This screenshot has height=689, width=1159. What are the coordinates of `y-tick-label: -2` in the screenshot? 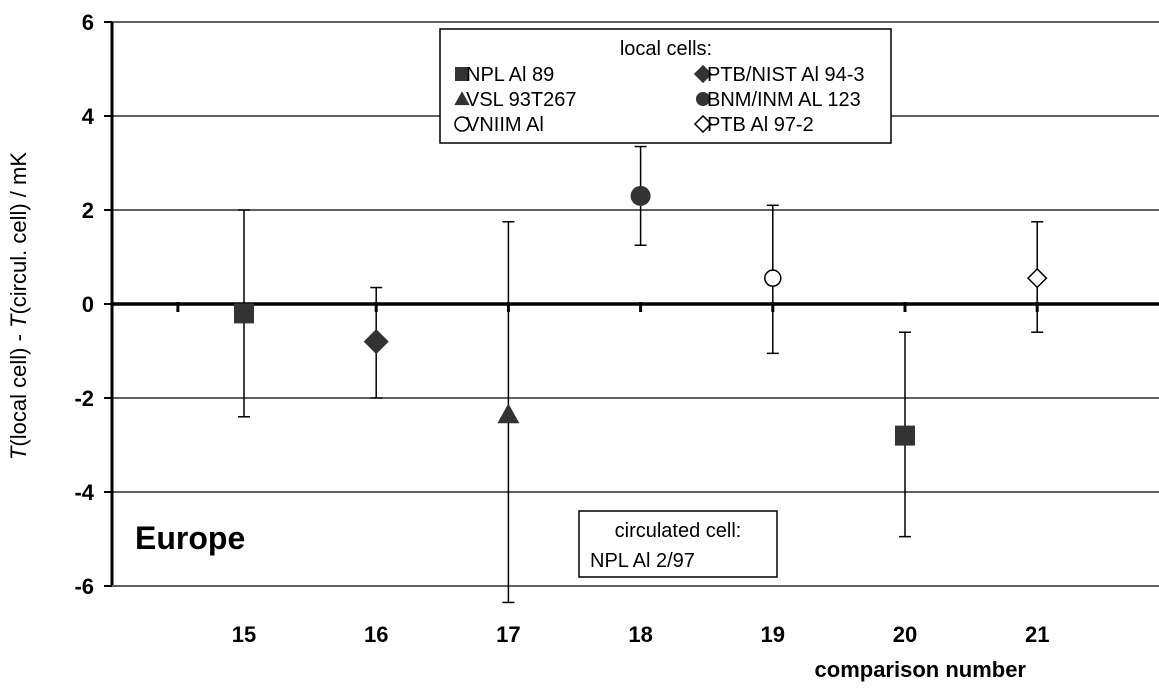 It's located at (84, 398).